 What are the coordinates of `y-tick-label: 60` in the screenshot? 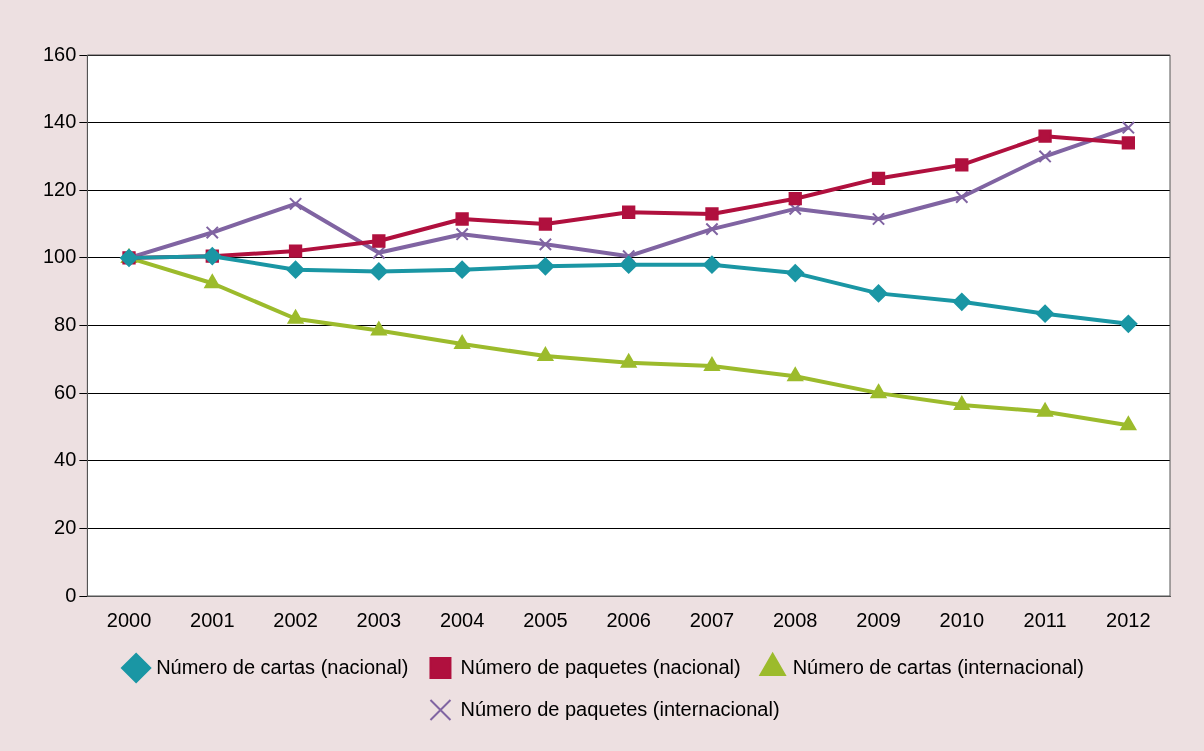 It's located at (65, 391).